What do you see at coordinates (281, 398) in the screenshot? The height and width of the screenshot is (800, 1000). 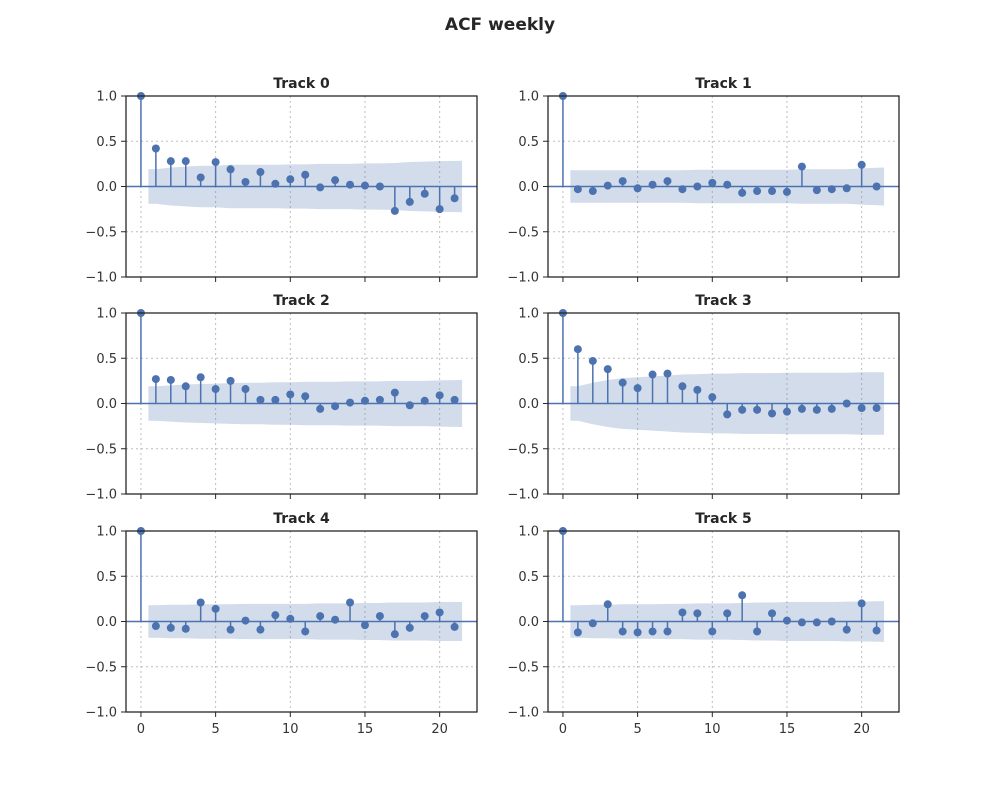 I see `acf-panel-2: Track 2 1.0 0.5 0.0 −0.5 −1.0` at bounding box center [281, 398].